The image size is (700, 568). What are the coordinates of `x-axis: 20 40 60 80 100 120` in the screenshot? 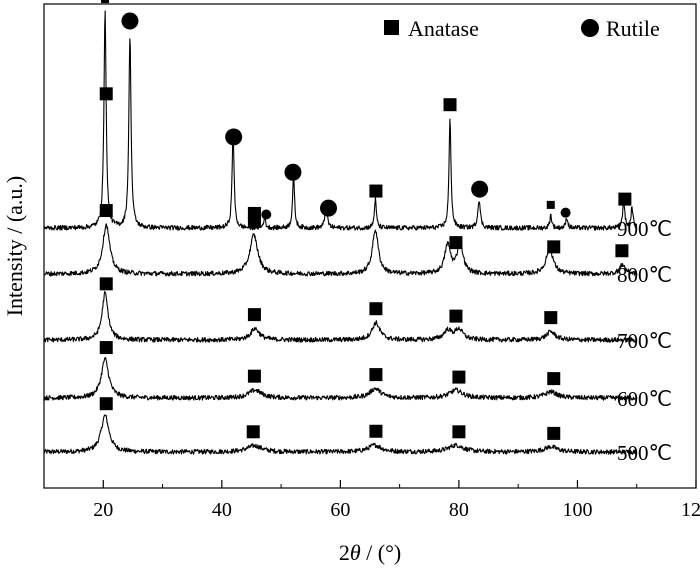 It's located at (371, 500).